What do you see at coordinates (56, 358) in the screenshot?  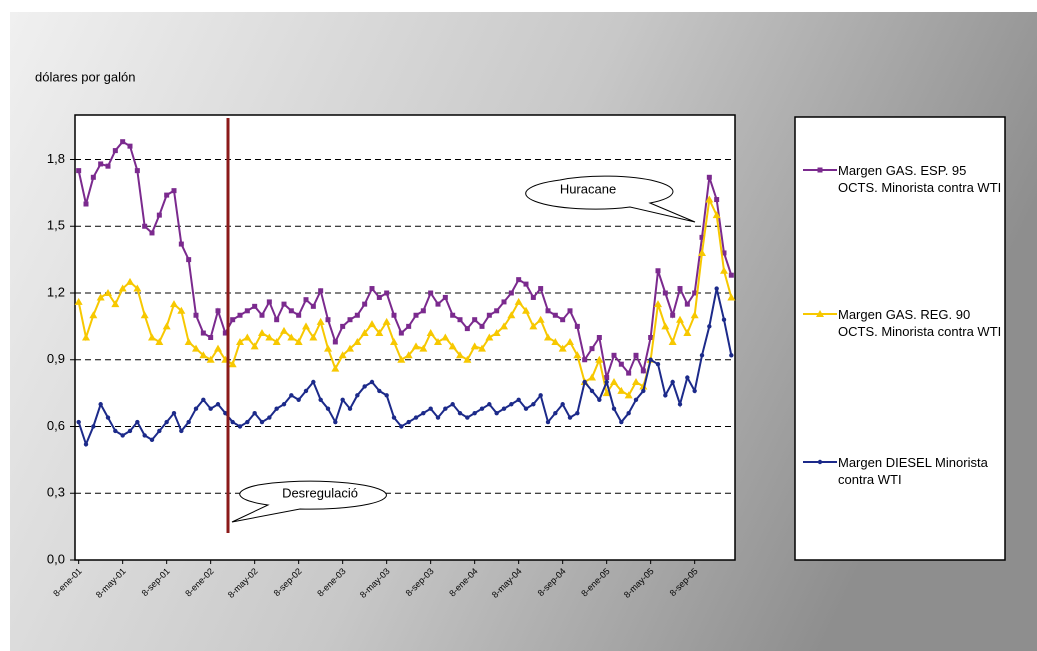 I see `y-tick-label: 0,9` at bounding box center [56, 358].